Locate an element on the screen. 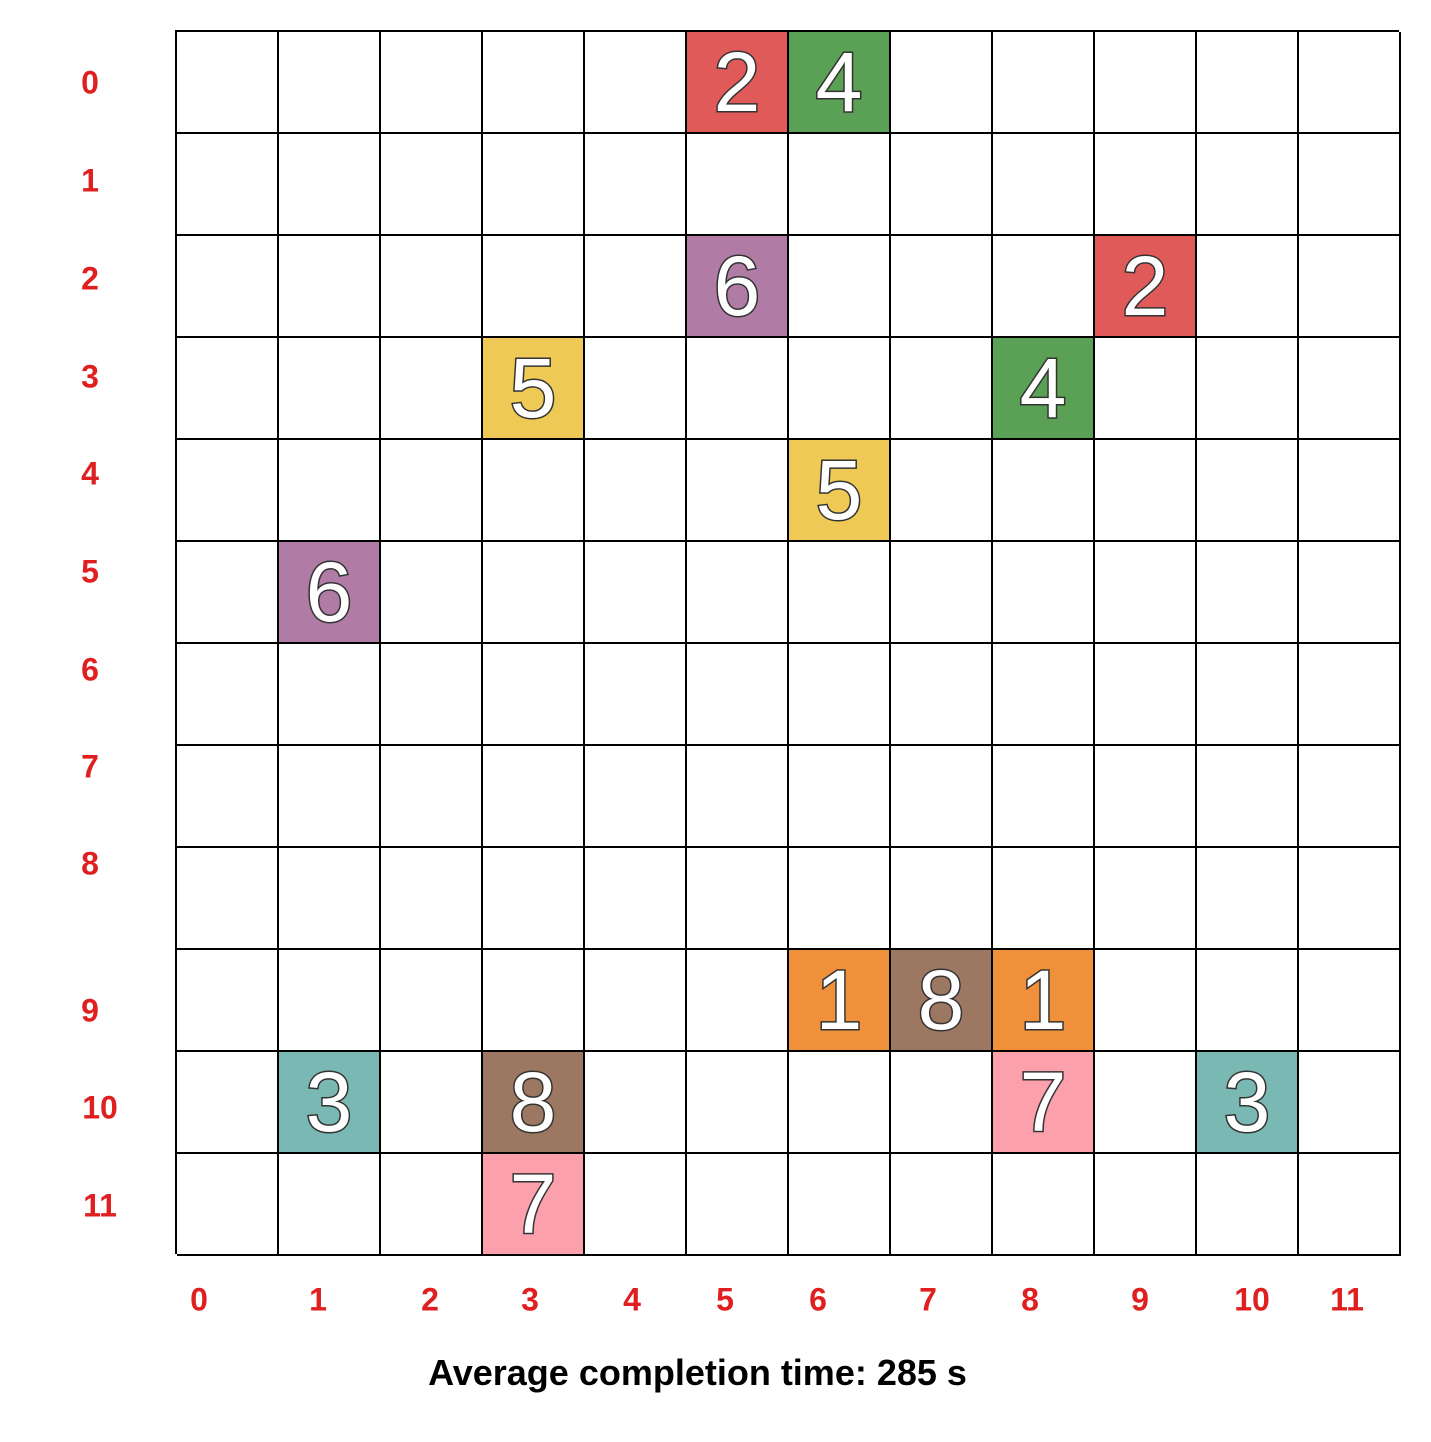 The width and height of the screenshot is (1431, 1442). grid-cell-r7-c0 is located at coordinates (228, 797).